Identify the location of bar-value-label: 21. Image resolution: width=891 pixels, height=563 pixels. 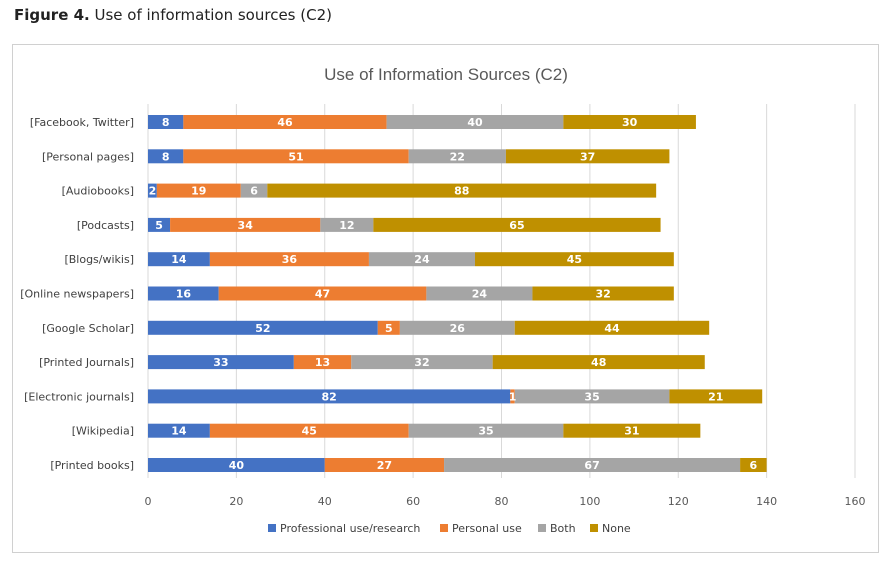
(715, 396).